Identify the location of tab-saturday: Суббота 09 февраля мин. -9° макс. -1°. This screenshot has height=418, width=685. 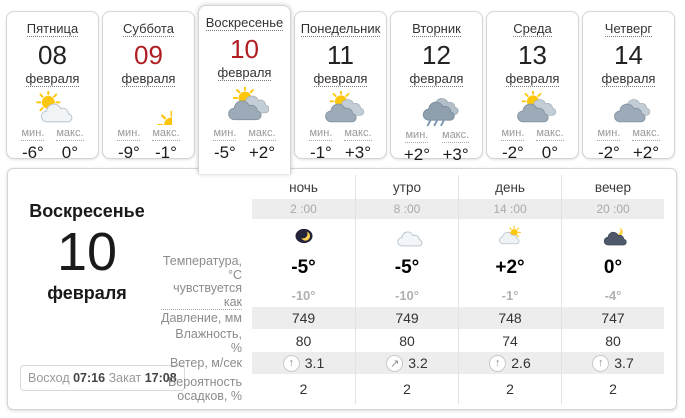
(148, 86).